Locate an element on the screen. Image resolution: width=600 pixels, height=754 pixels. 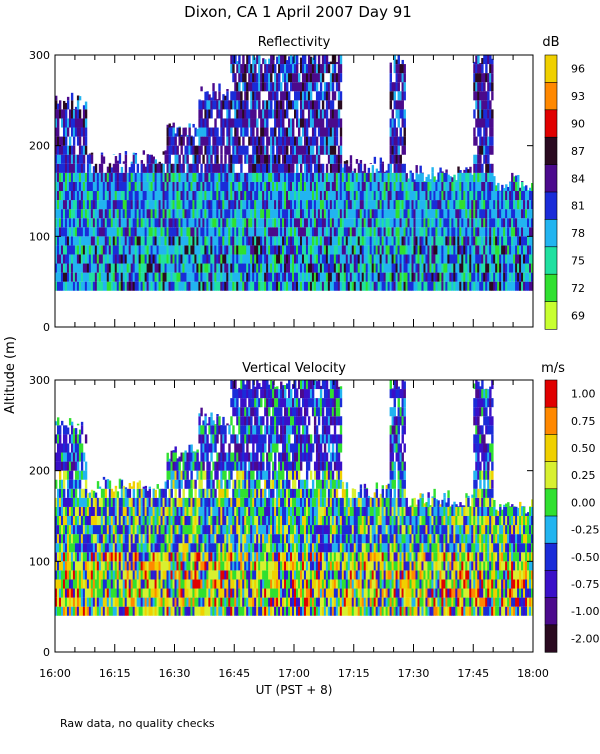
colorbar-label: 81 is located at coordinates (578, 206).